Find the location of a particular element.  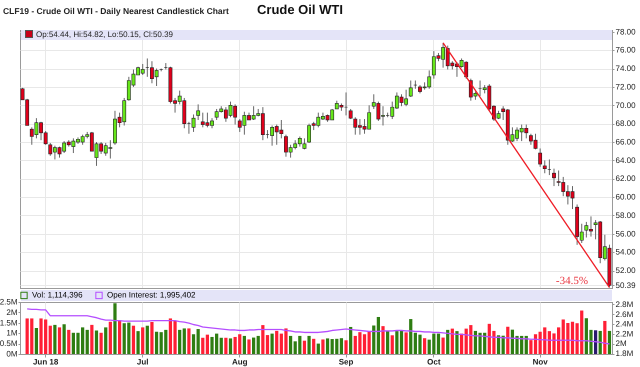

x-tick-label: Oct is located at coordinates (434, 362).